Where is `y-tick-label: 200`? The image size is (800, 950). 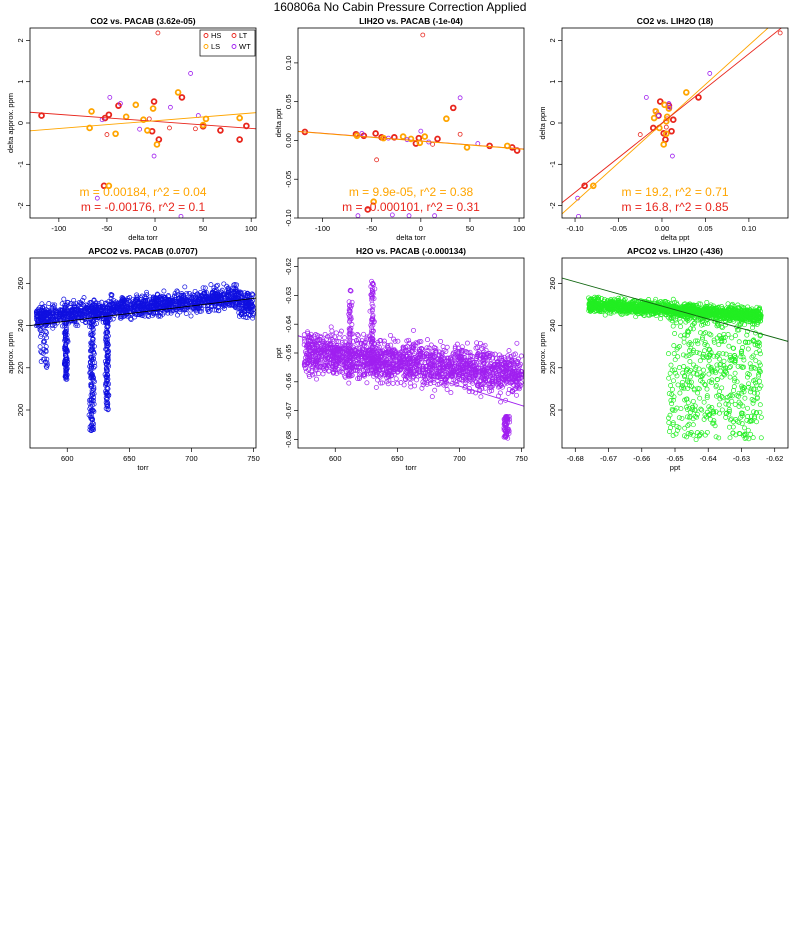 y-tick-label: 200 is located at coordinates (20, 410).